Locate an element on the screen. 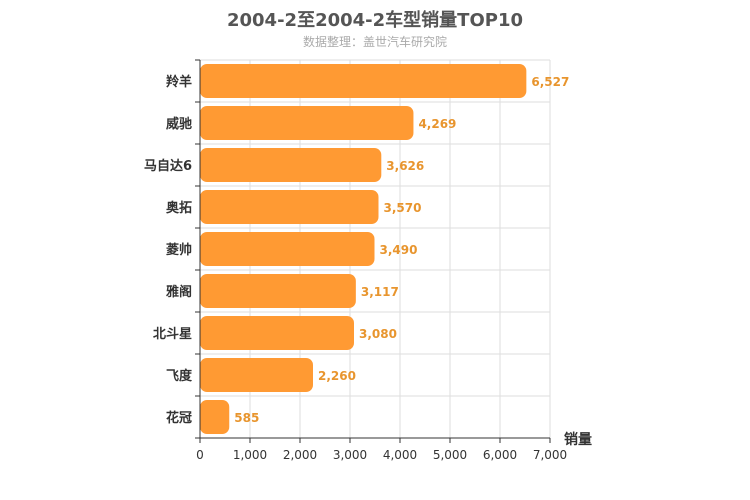 The image size is (750, 500). category-label: 飞度 is located at coordinates (179, 376).